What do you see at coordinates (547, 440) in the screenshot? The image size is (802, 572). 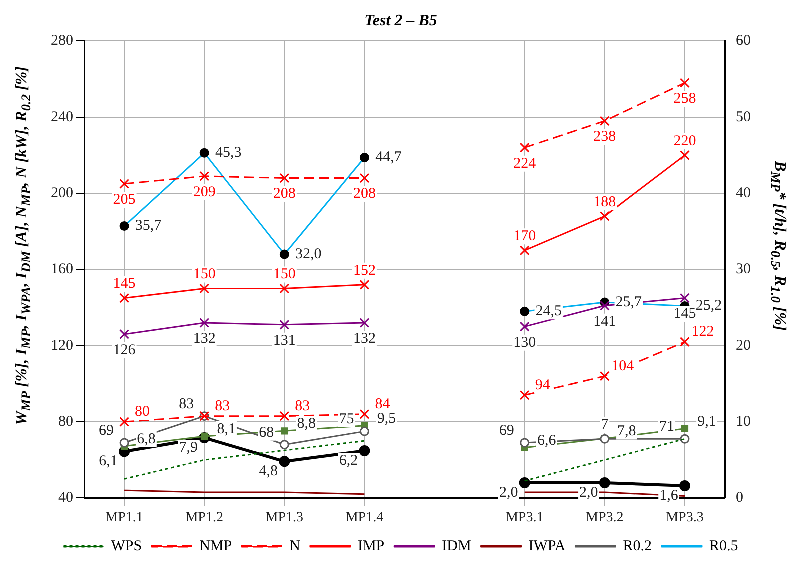 I see `data-label: 6,6` at bounding box center [547, 440].